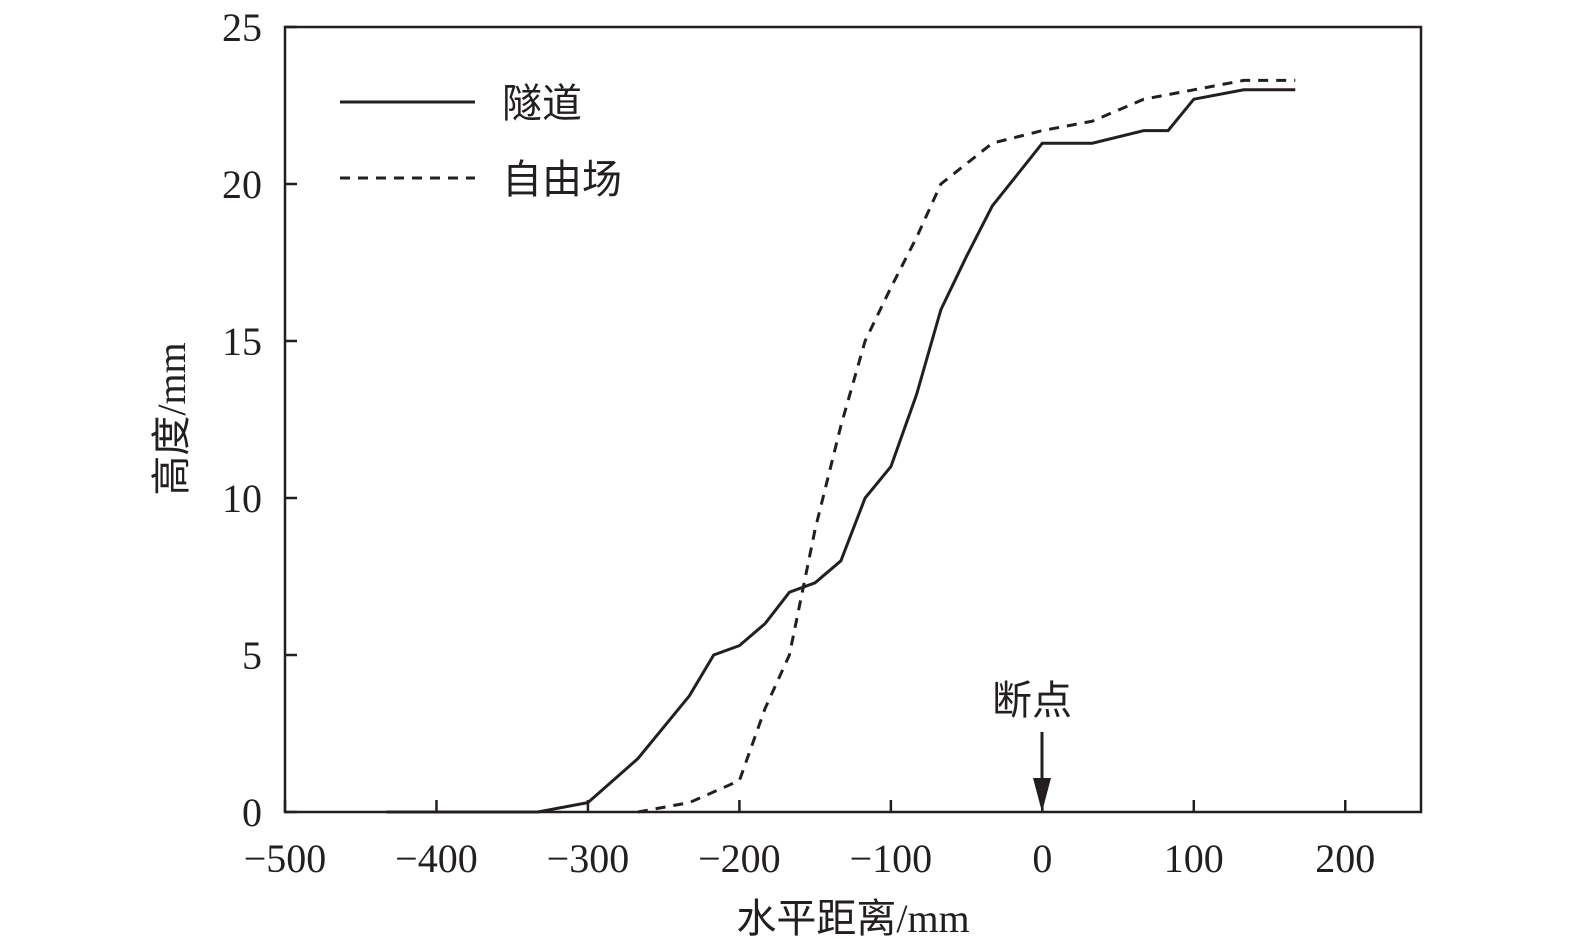 This screenshot has height=950, width=1575. I want to click on legend-label-free-field: 自由场, so click(562, 179).